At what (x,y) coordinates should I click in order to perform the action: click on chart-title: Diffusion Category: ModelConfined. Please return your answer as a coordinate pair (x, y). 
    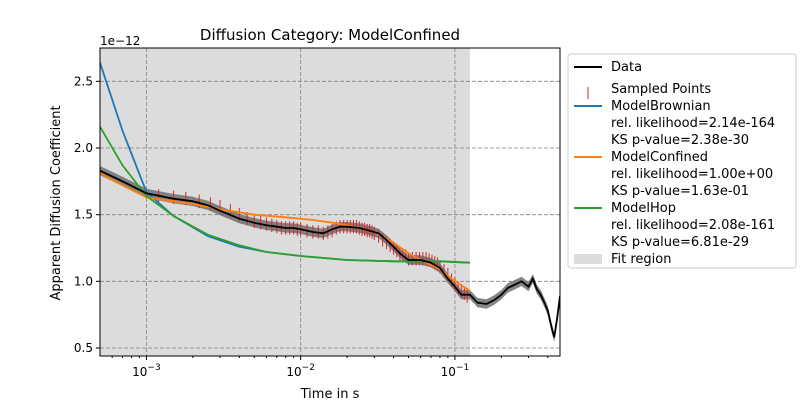
    Looking at the image, I should click on (330, 35).